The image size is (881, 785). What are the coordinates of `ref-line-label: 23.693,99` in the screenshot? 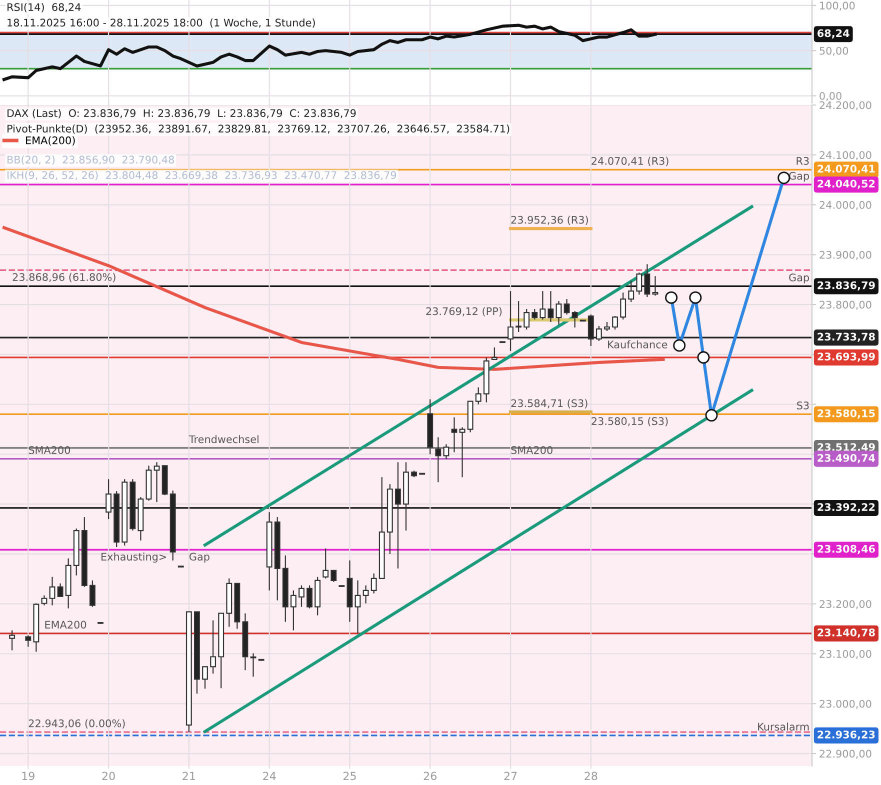 It's located at (846, 357).